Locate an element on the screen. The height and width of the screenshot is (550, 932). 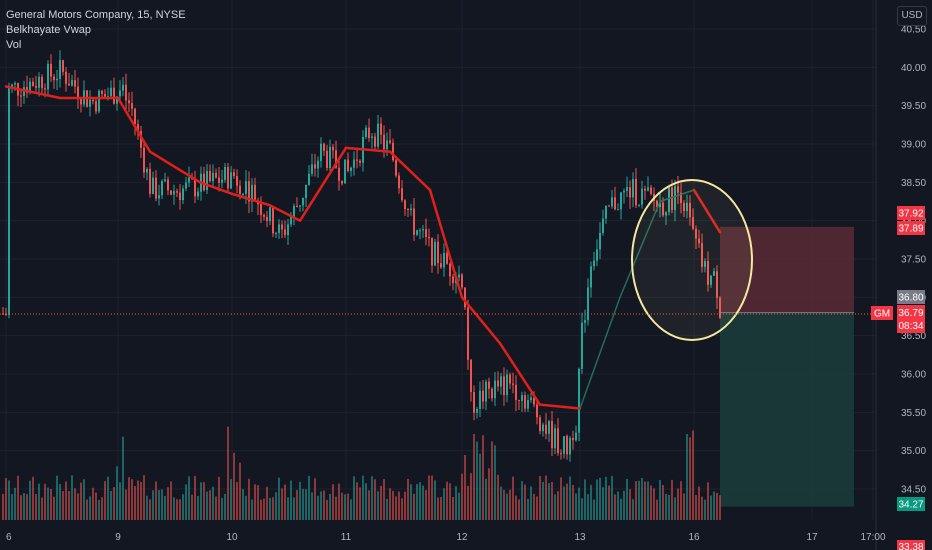
y-tick-label: 35.00 is located at coordinates (913, 451).